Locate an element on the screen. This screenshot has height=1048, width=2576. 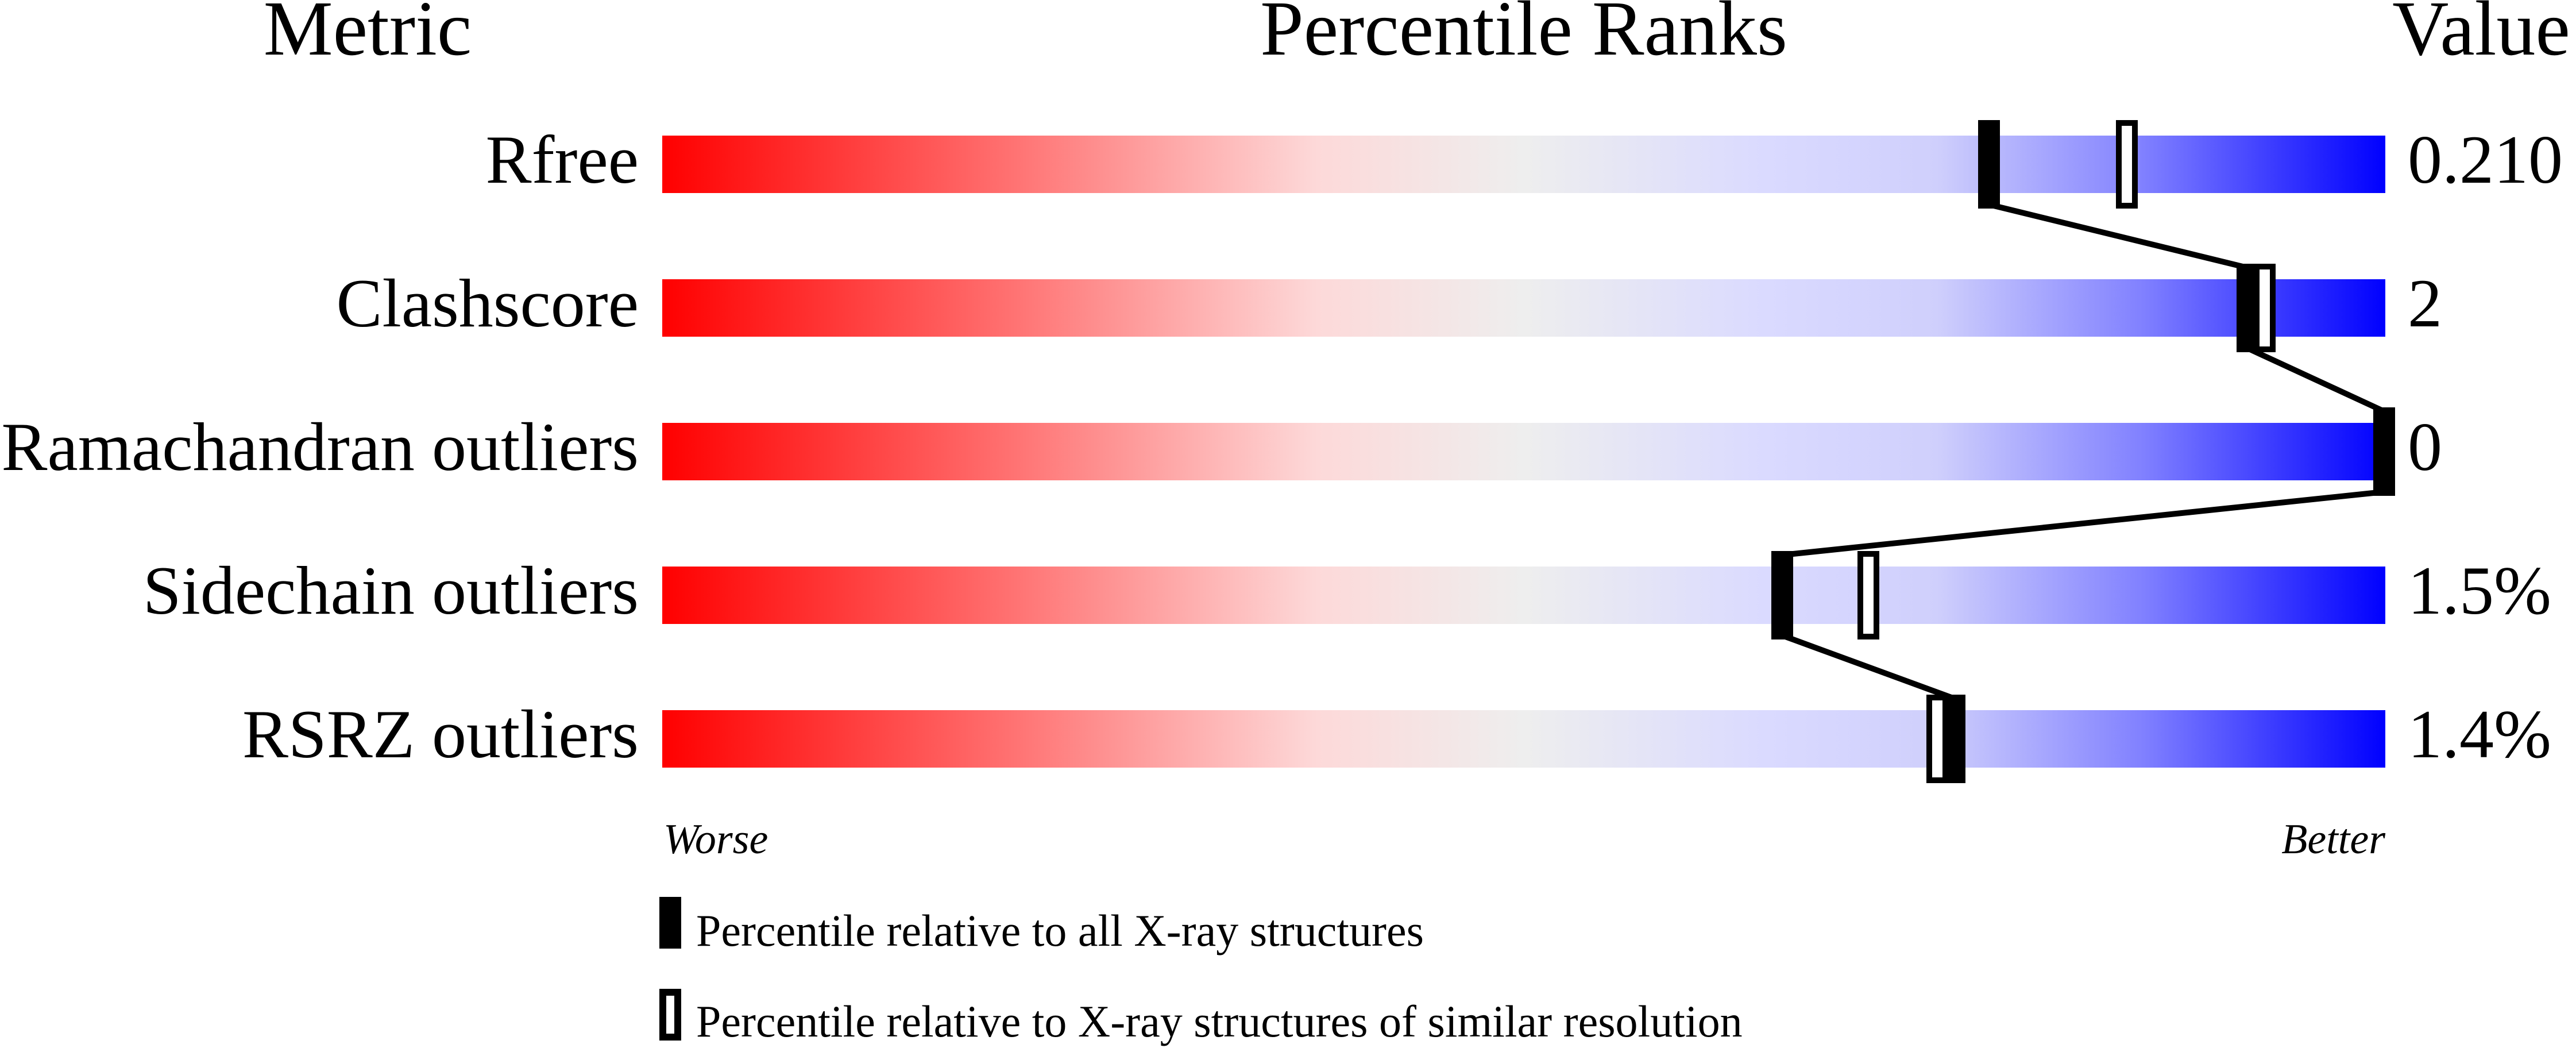
metric-label: RSRZ outliers is located at coordinates (440, 734).